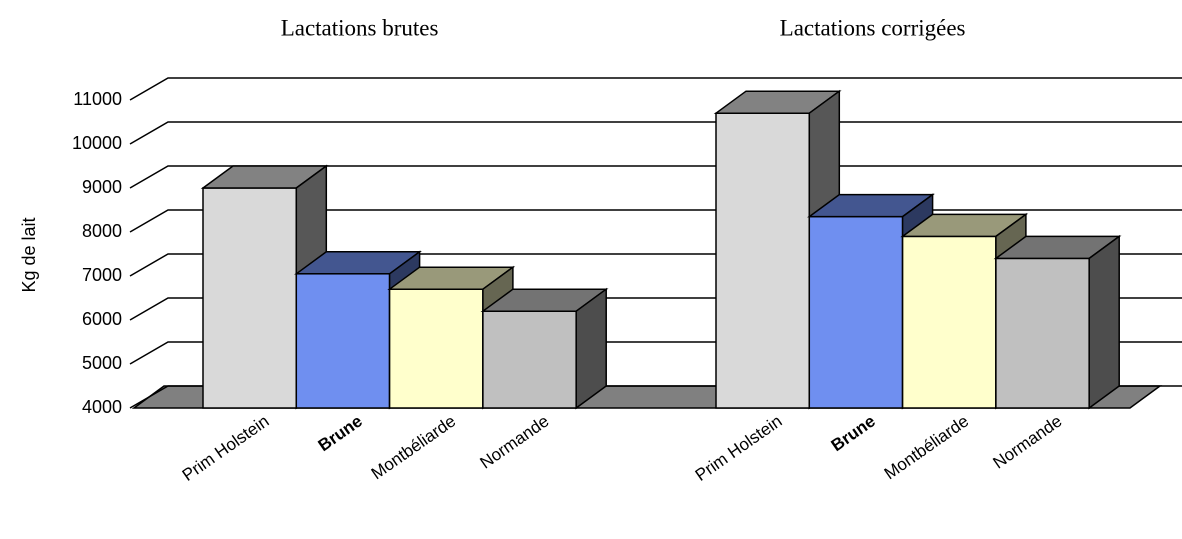 The image size is (1182, 539). I want to click on y-tick-label: 10000, so click(97, 143).